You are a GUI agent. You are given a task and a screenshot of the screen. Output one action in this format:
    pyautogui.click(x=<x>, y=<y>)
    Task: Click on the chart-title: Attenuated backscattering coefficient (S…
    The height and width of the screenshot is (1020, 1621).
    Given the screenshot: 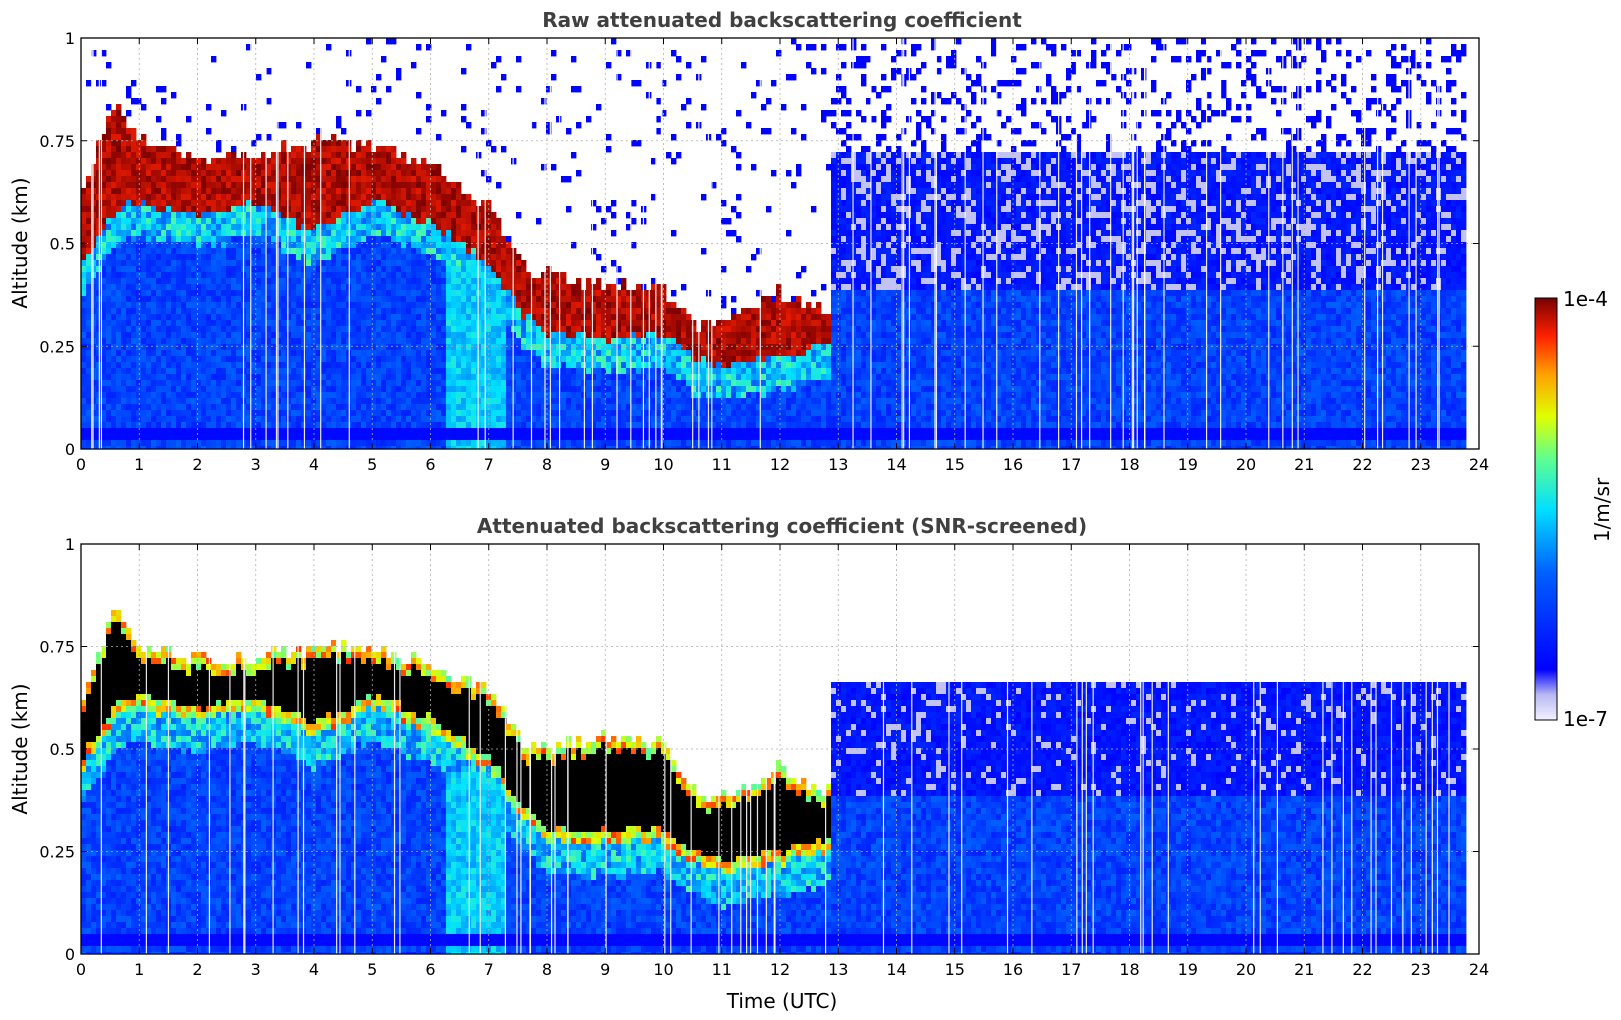 What is the action you would take?
    pyautogui.click(x=782, y=526)
    